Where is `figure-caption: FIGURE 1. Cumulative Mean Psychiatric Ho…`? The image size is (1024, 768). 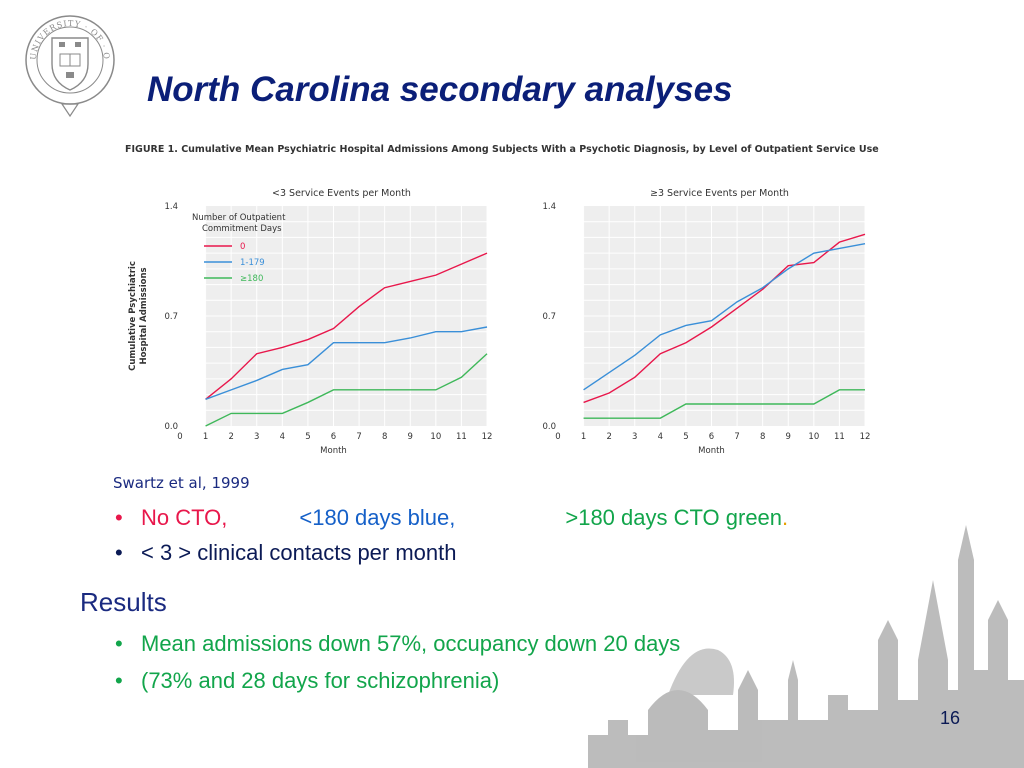
figure-caption: FIGURE 1. Cumulative Mean Psychiatric Ho… is located at coordinates (505, 149).